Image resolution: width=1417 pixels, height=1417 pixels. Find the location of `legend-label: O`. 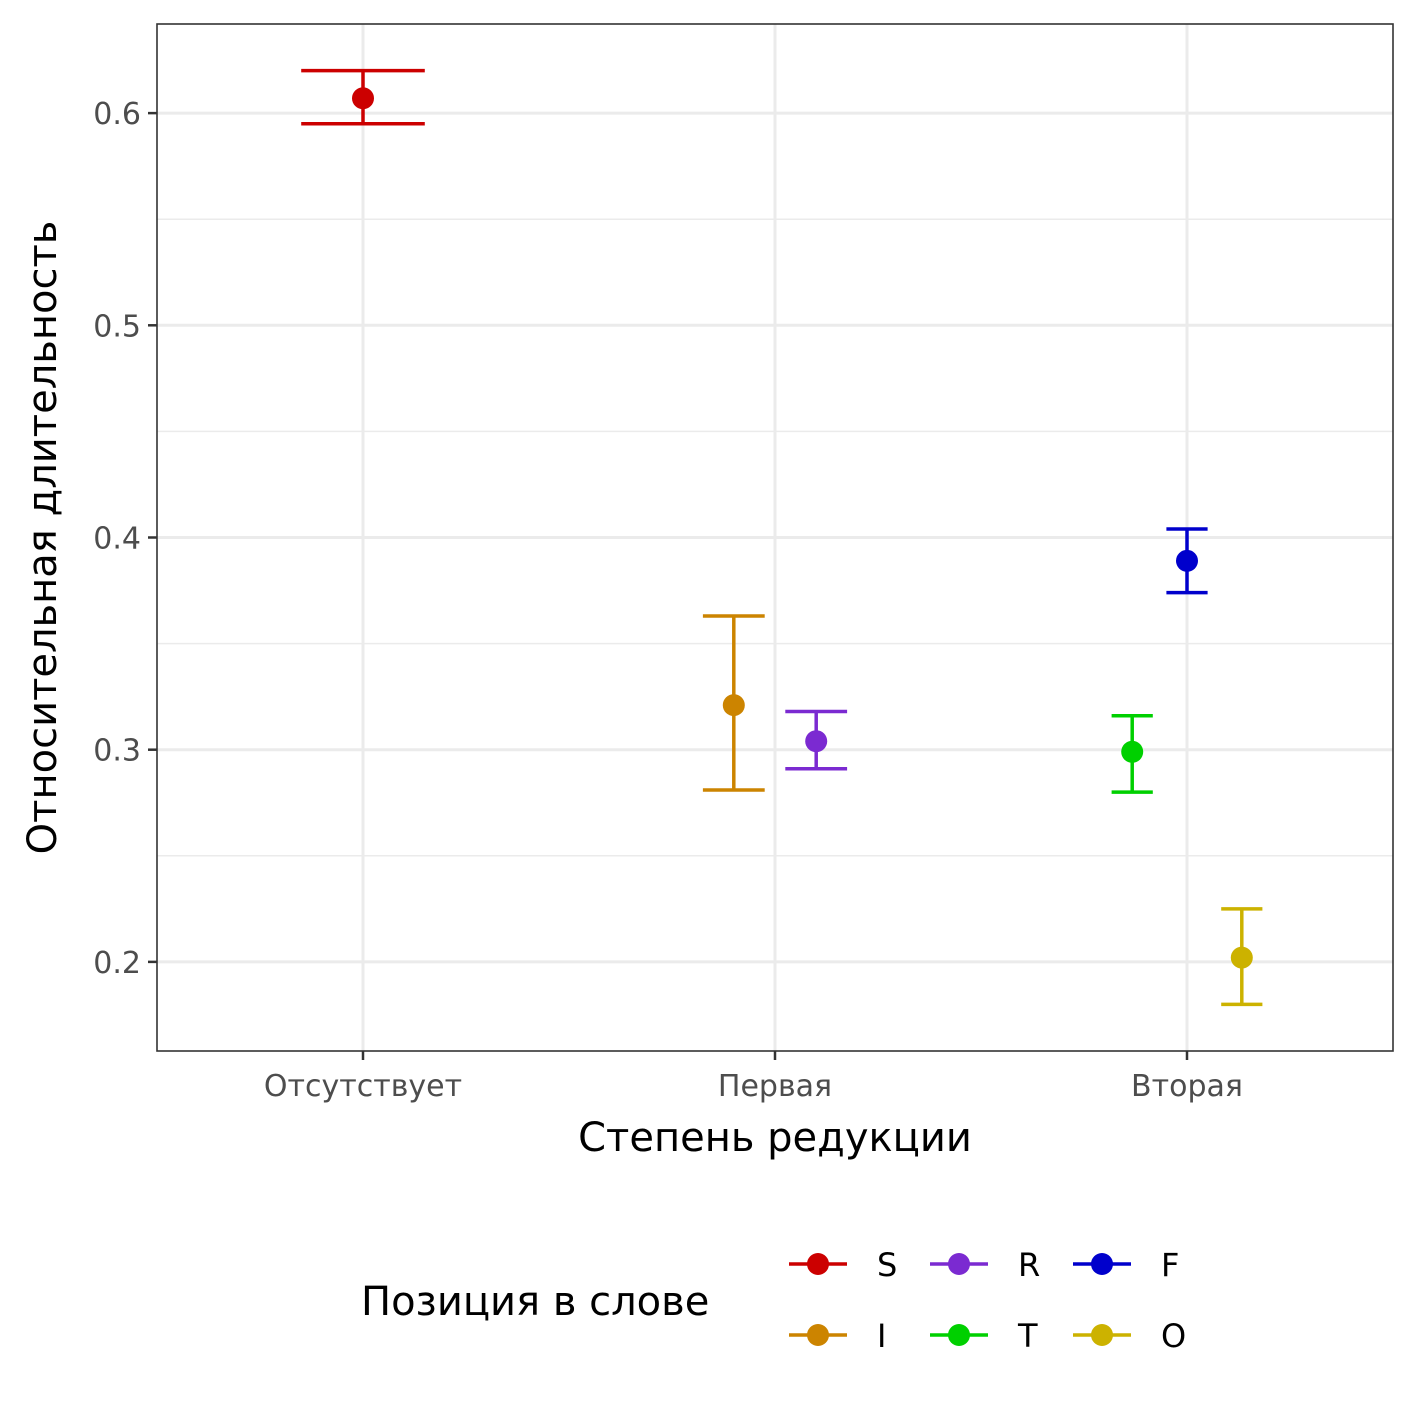

legend-label: O is located at coordinates (1173, 1336).